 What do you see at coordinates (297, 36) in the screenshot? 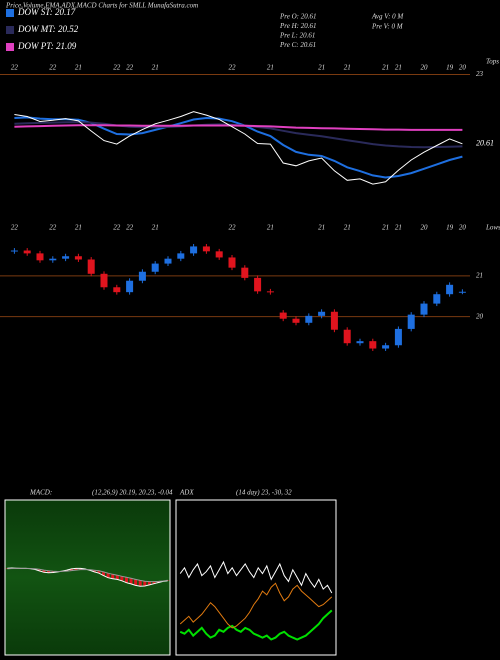
I see `info-text: Pre L: 20.61` at bounding box center [297, 36].